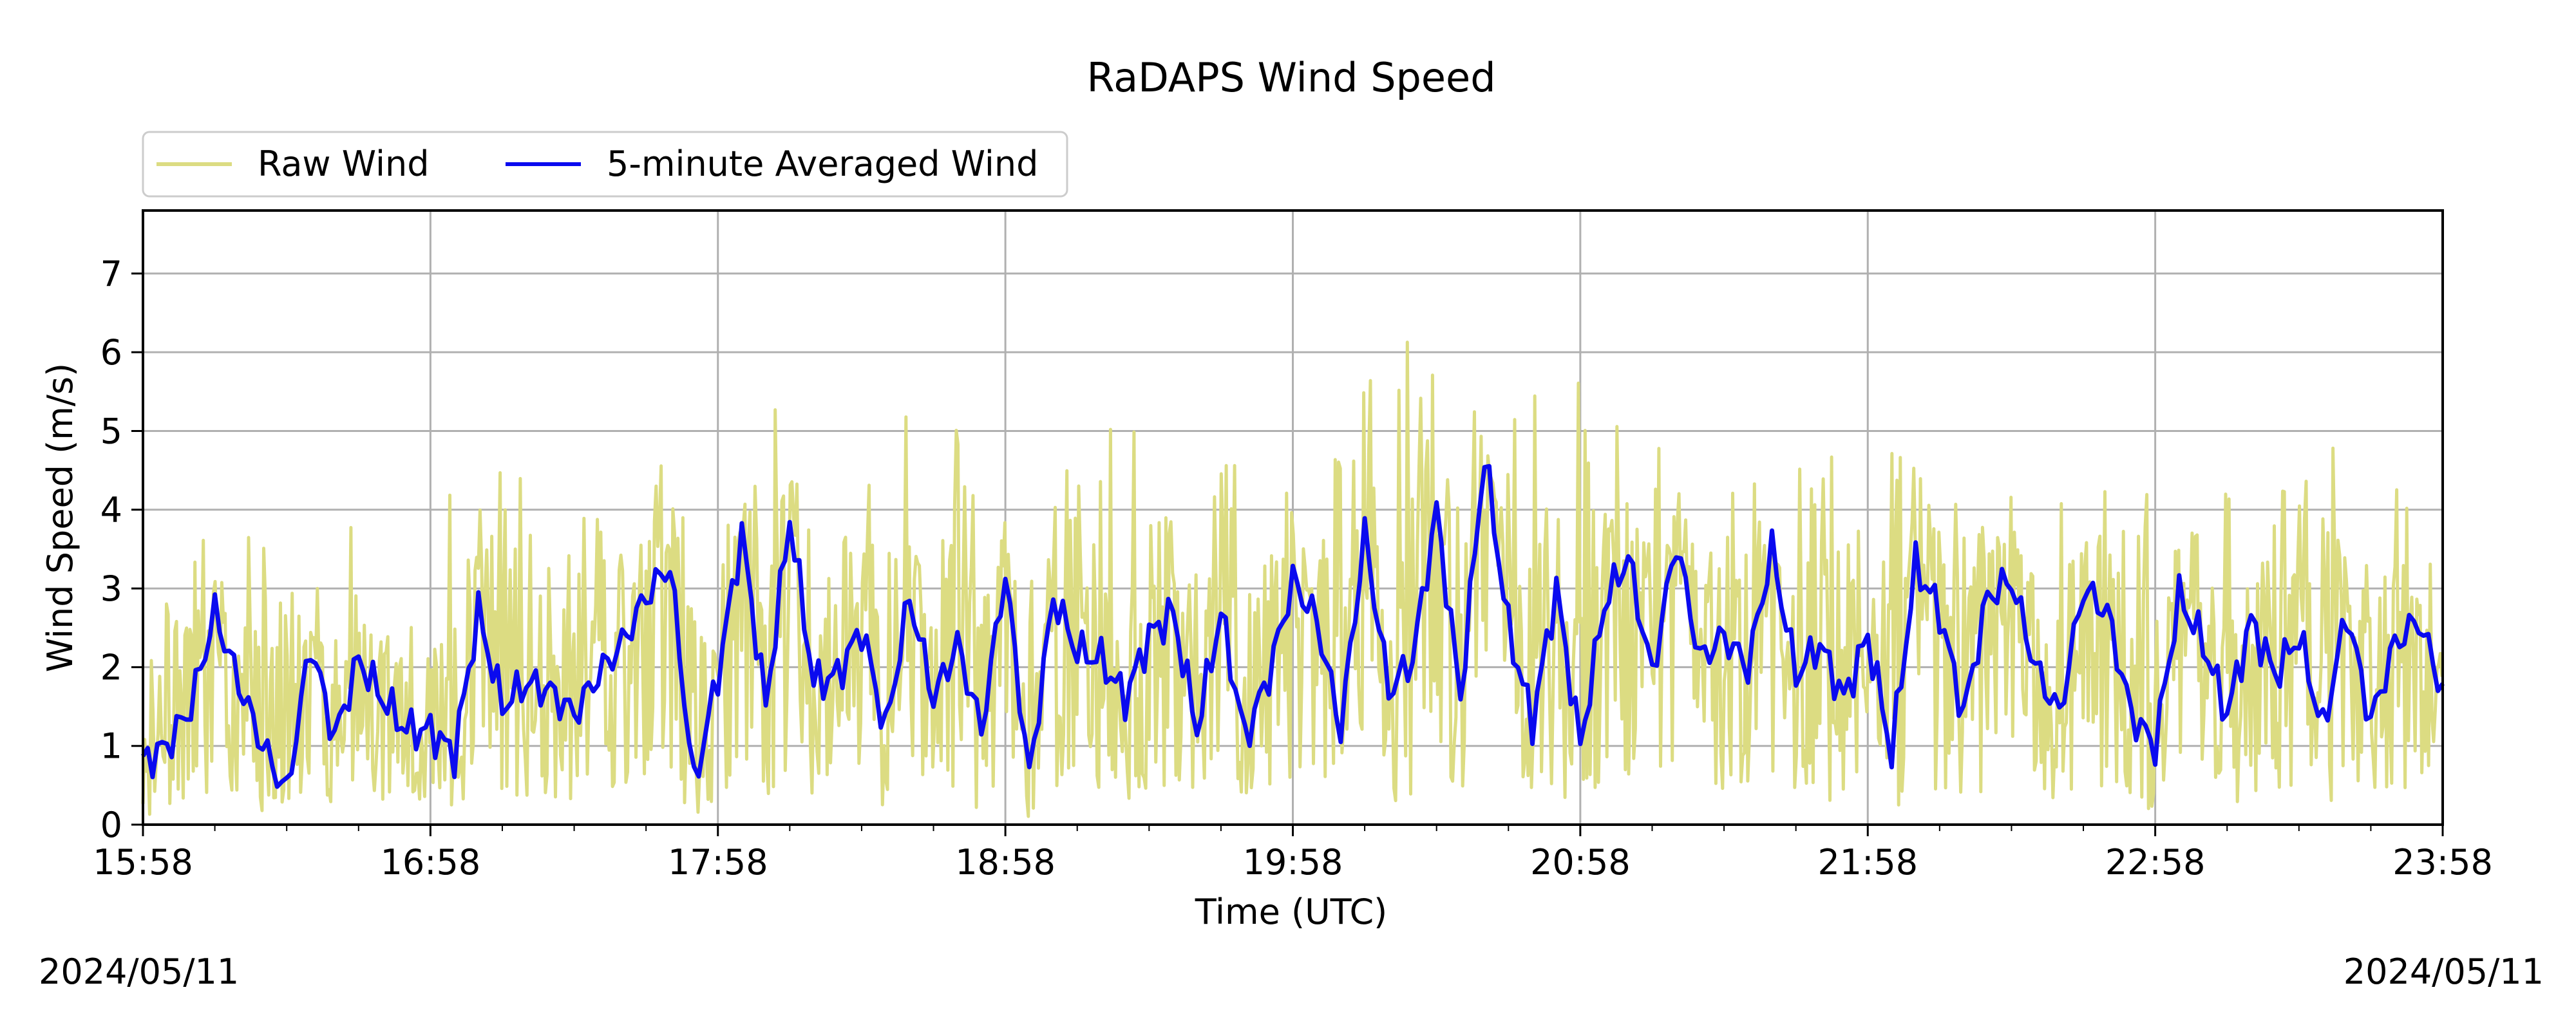  What do you see at coordinates (1291, 912) in the screenshot?
I see `x-axis-label: Time (UTC)` at bounding box center [1291, 912].